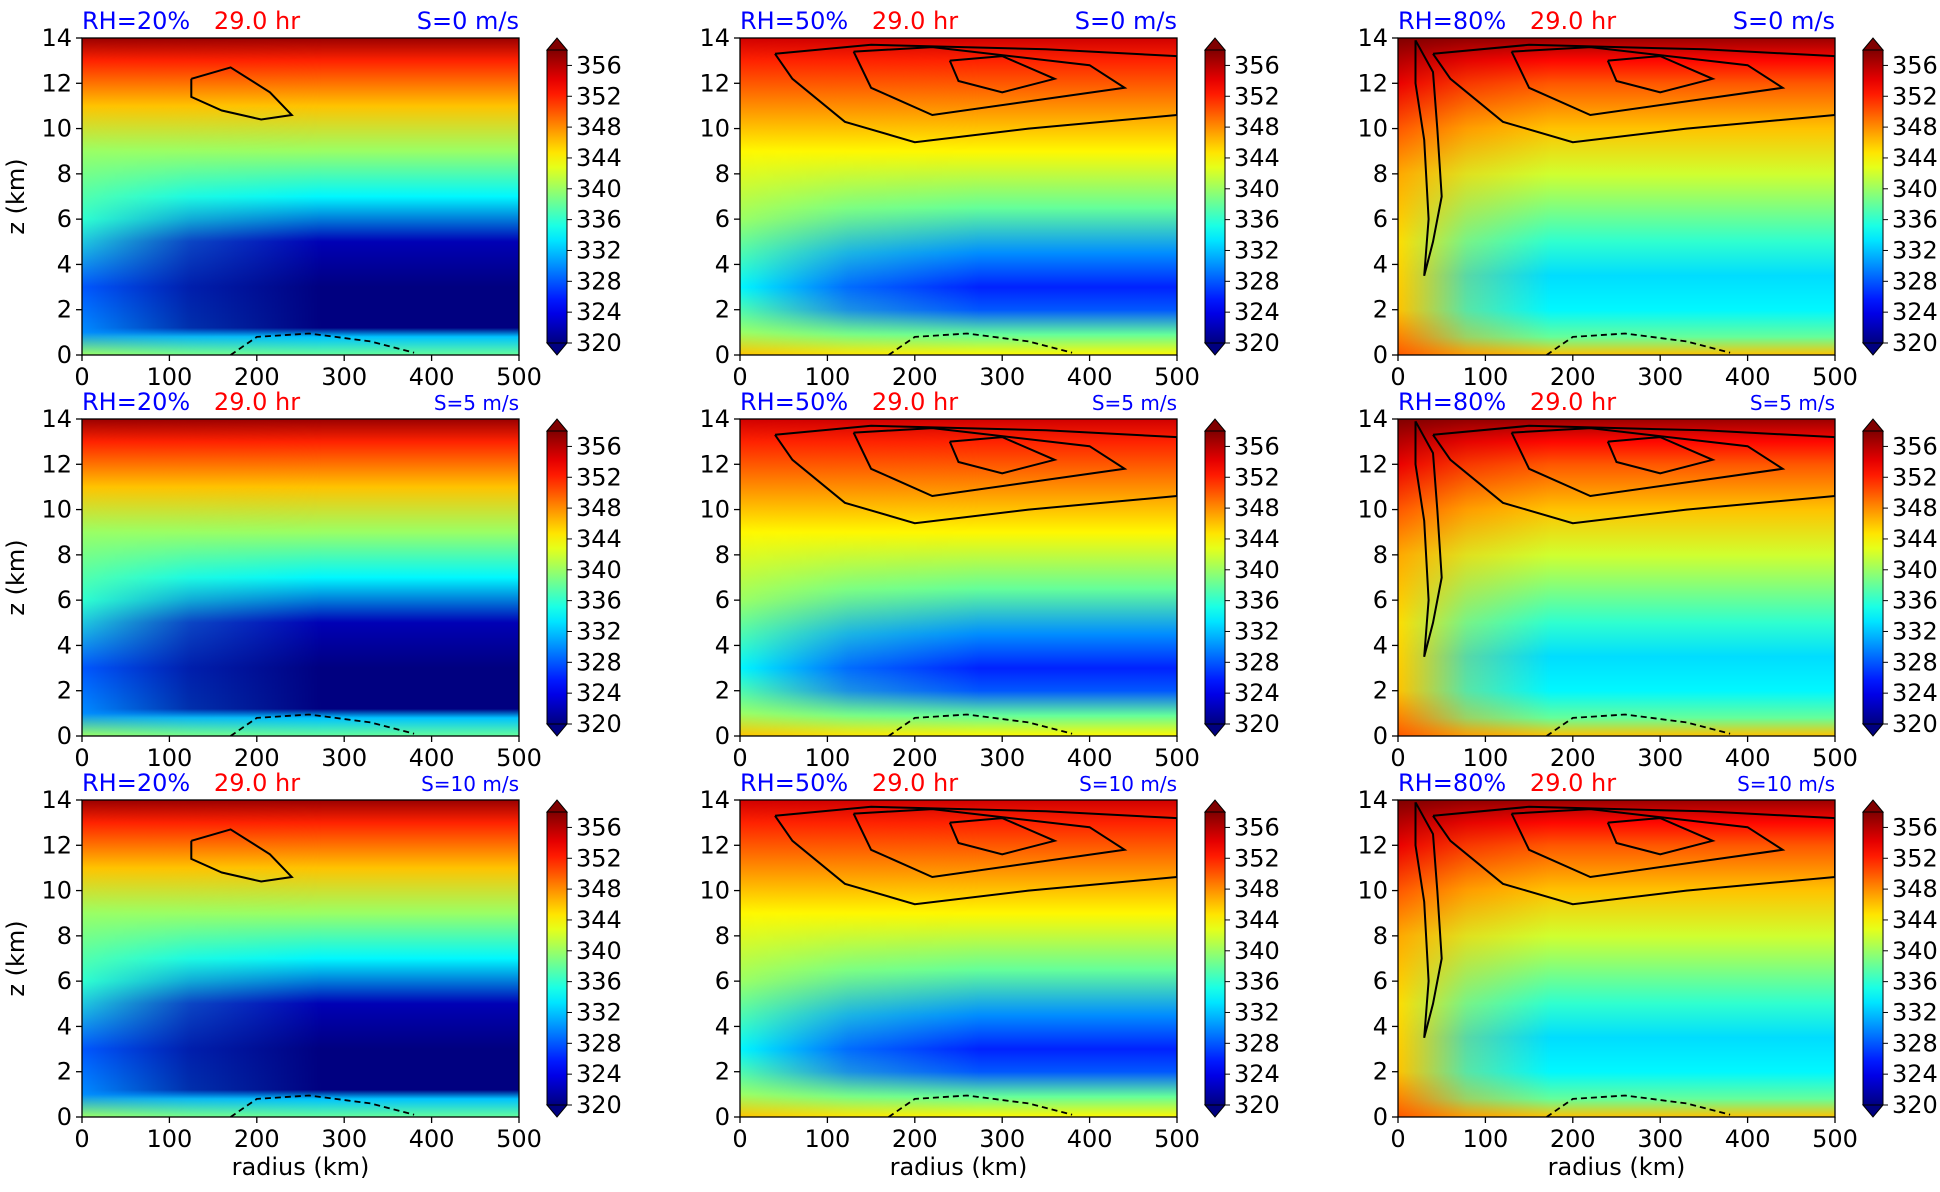  Describe the element at coordinates (794, 21) in the screenshot. I see `rh-label: RH=50%` at that location.